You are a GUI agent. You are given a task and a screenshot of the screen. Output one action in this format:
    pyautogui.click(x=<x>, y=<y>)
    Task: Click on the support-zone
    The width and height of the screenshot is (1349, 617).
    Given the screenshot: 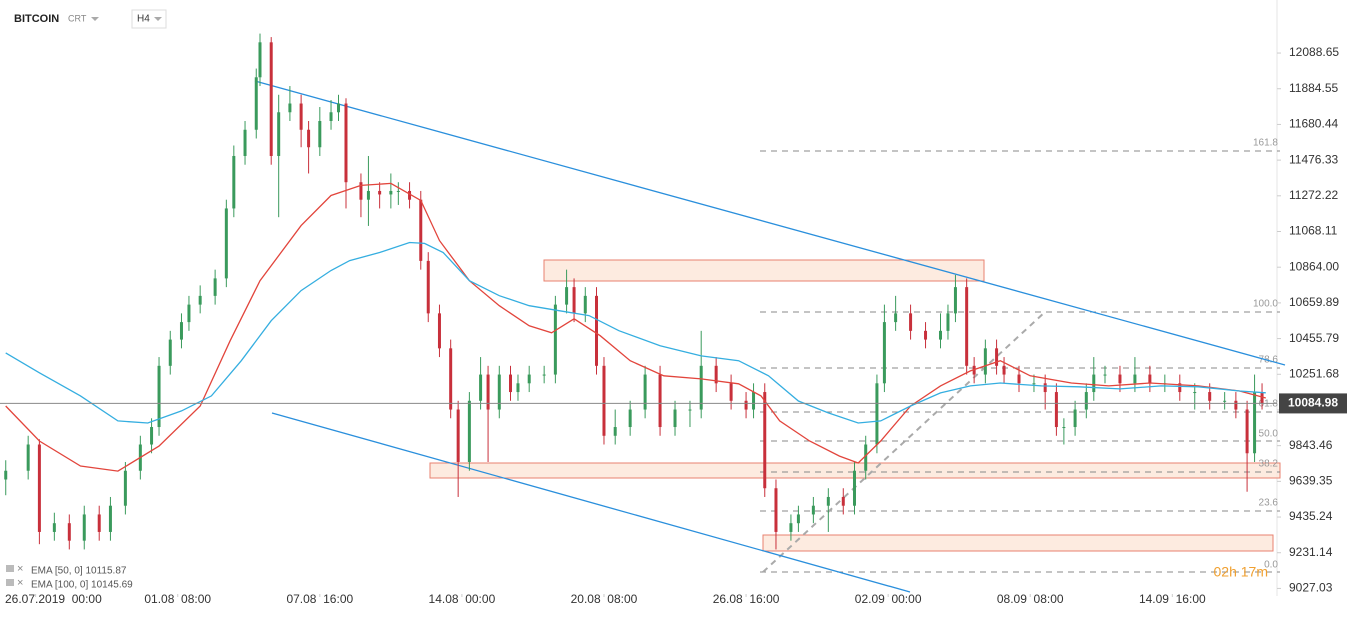 What is the action you would take?
    pyautogui.click(x=1018, y=543)
    